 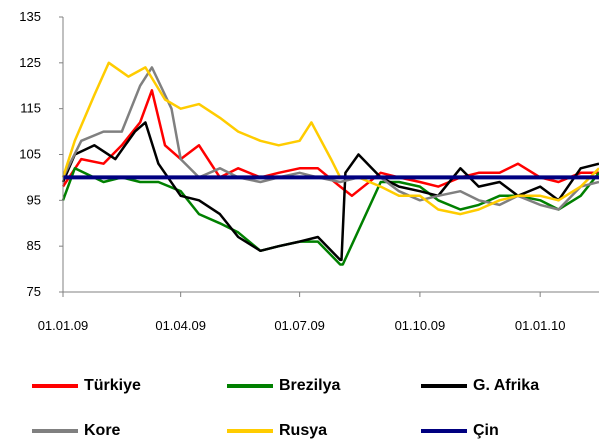 What do you see at coordinates (55, 431) in the screenshot?
I see `legend-swatch-kore` at bounding box center [55, 431].